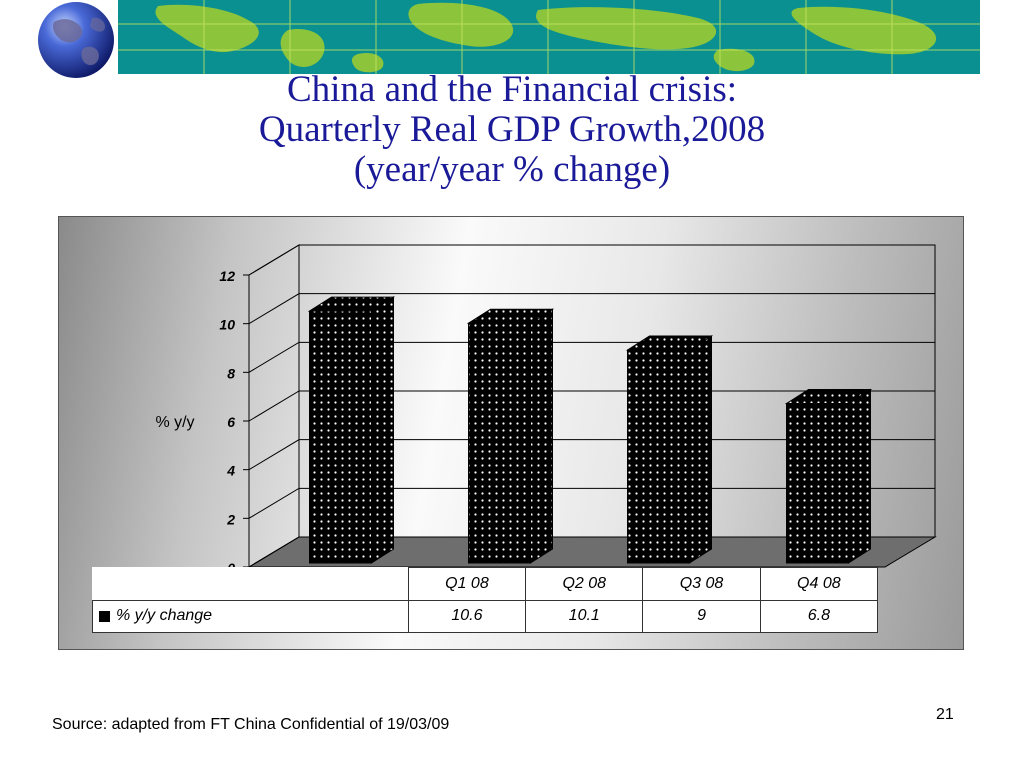 The width and height of the screenshot is (1024, 768). I want to click on value-q2: 10.1, so click(584, 616).